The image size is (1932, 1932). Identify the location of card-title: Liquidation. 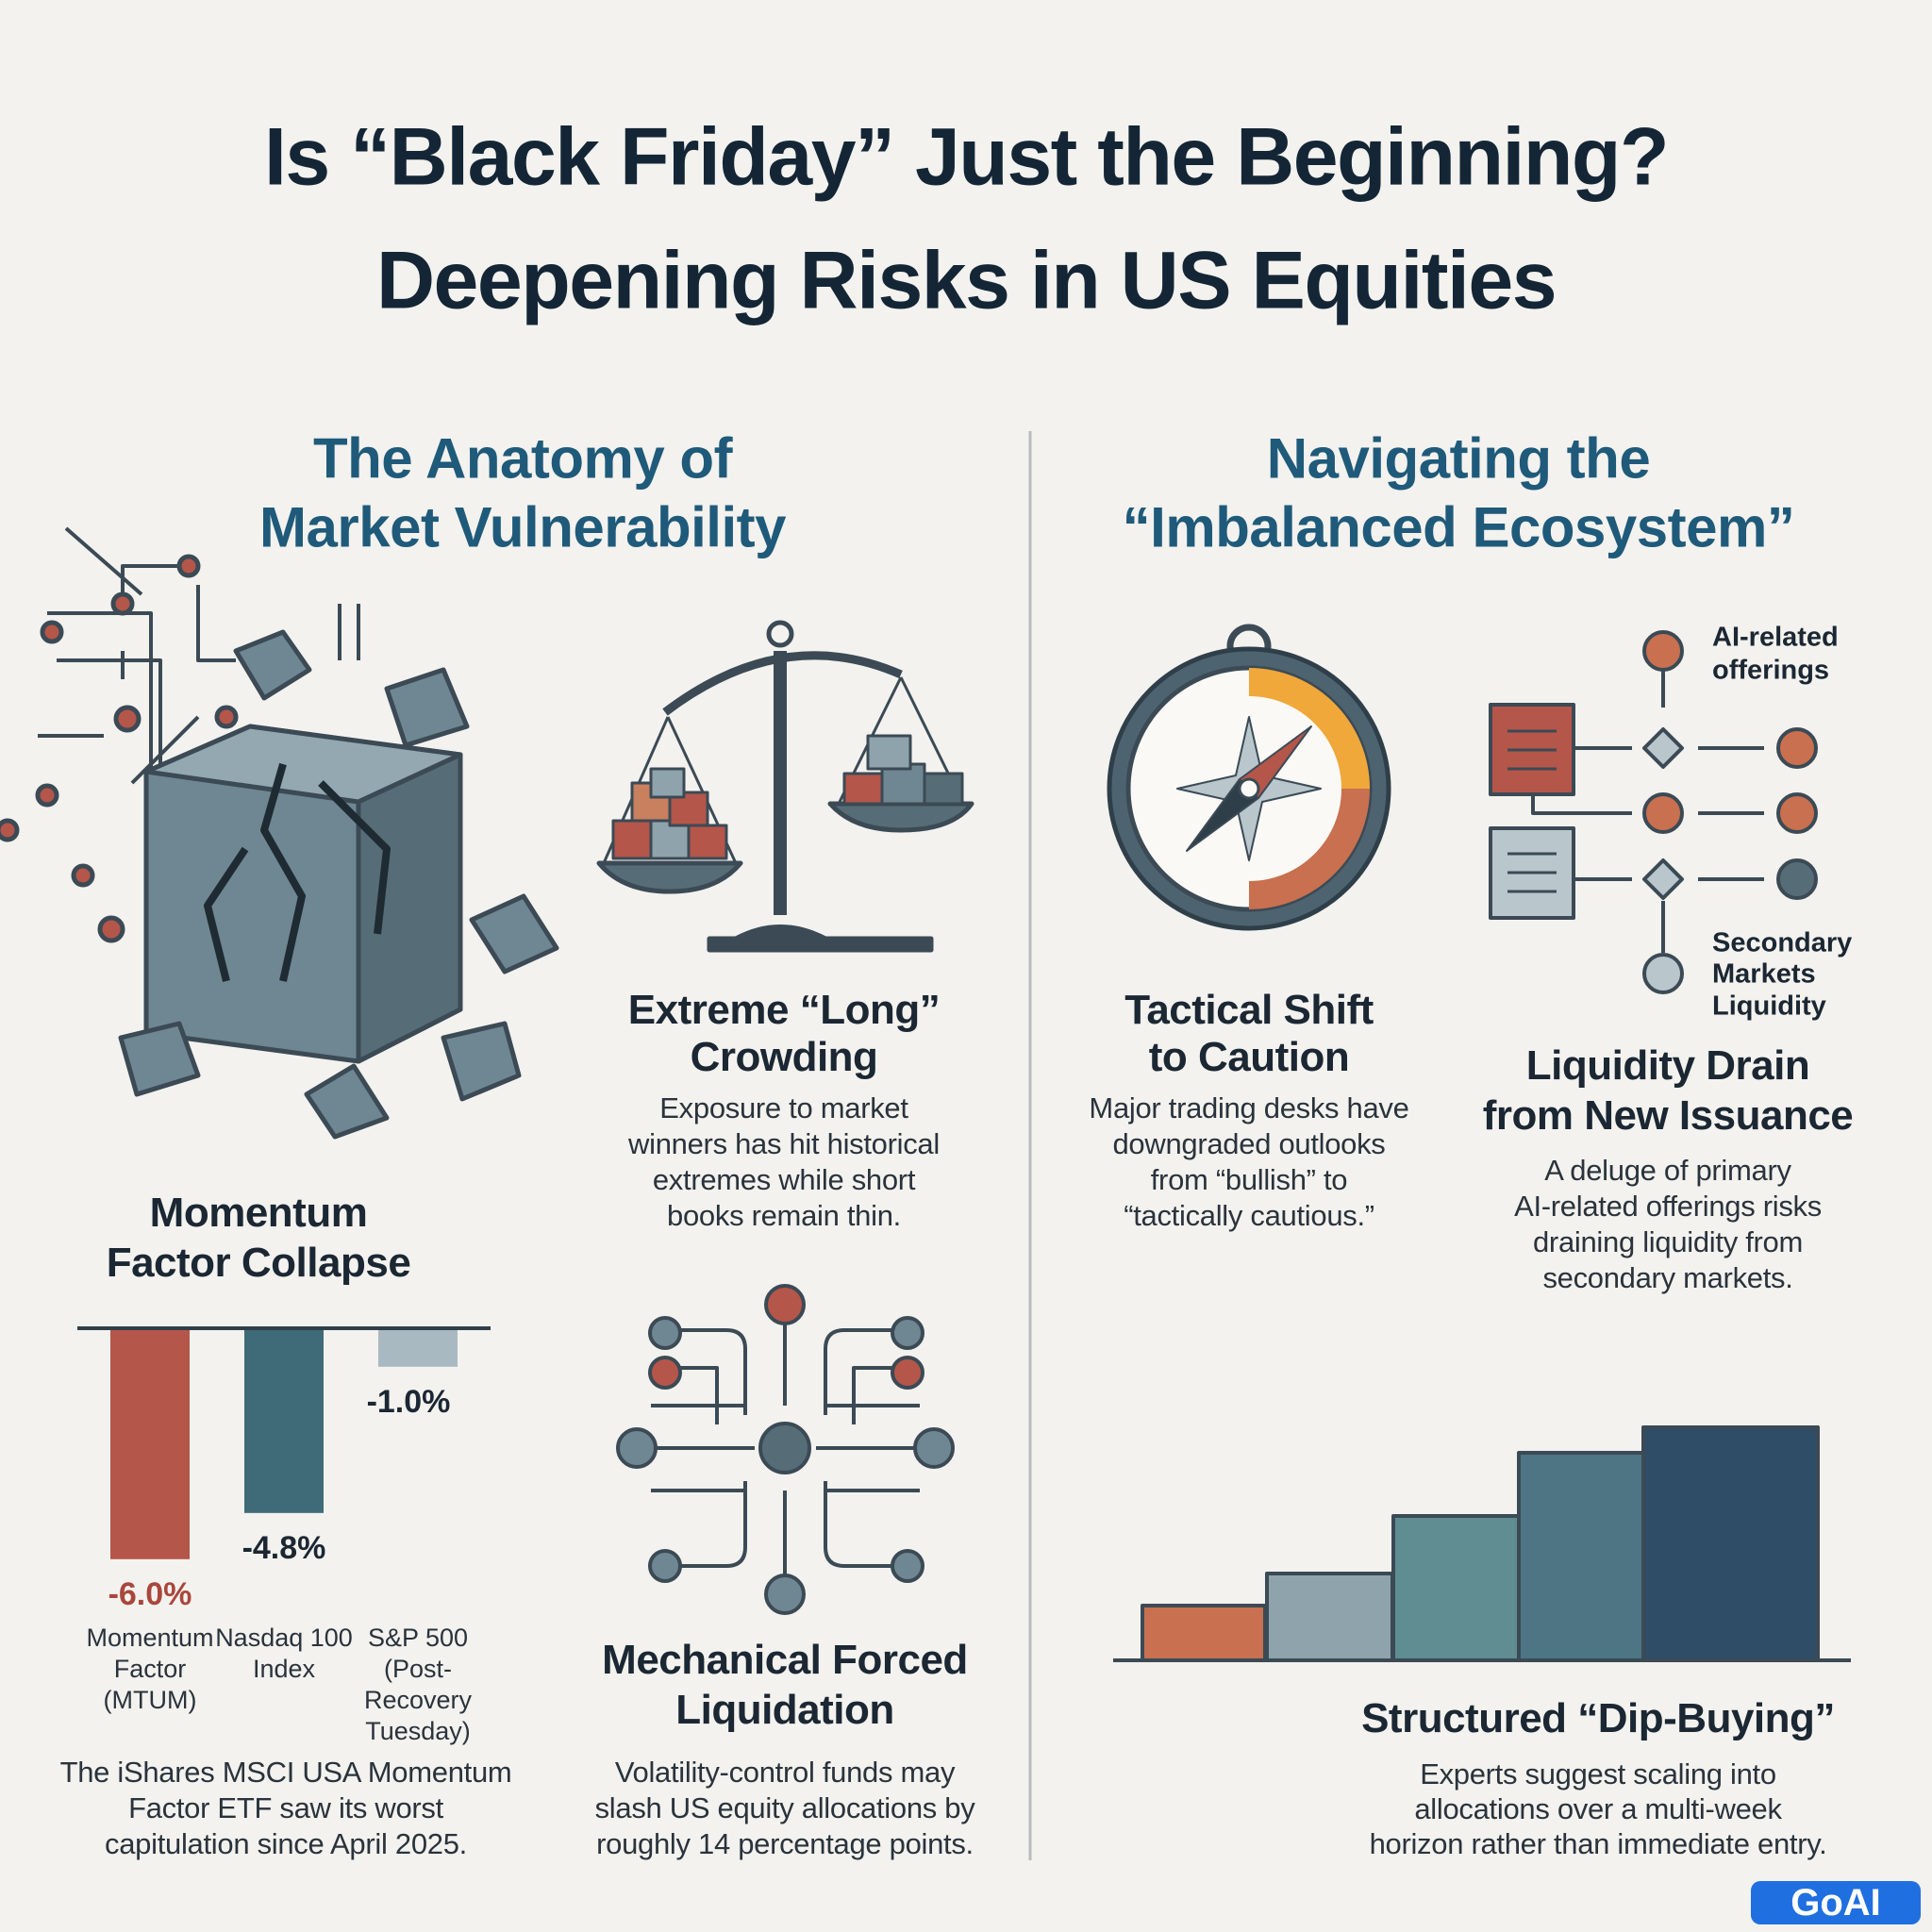
(784, 1710).